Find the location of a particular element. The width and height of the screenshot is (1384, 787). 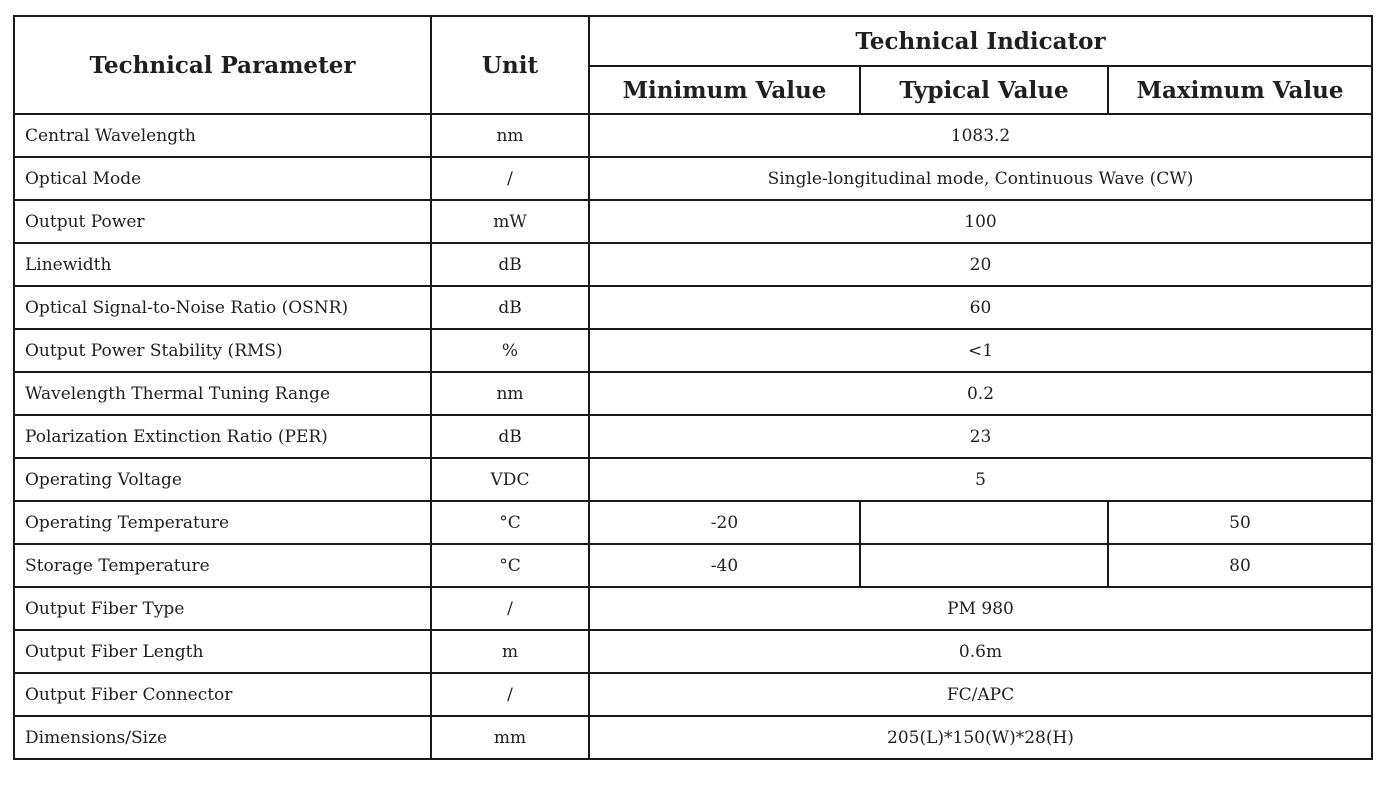

table-row-output-fiber-type: Output Fiber Type / PM 980 is located at coordinates (693, 608).